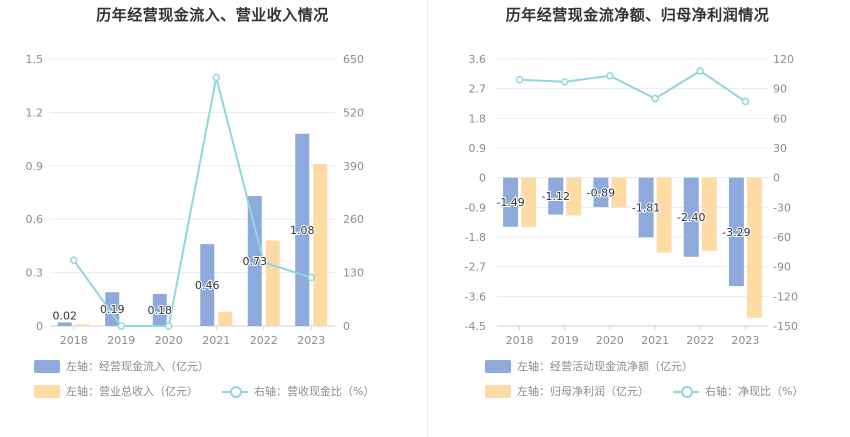 The width and height of the screenshot is (850, 437). What do you see at coordinates (478, 89) in the screenshot?
I see `left-axis-tick-label: 2.7` at bounding box center [478, 89].